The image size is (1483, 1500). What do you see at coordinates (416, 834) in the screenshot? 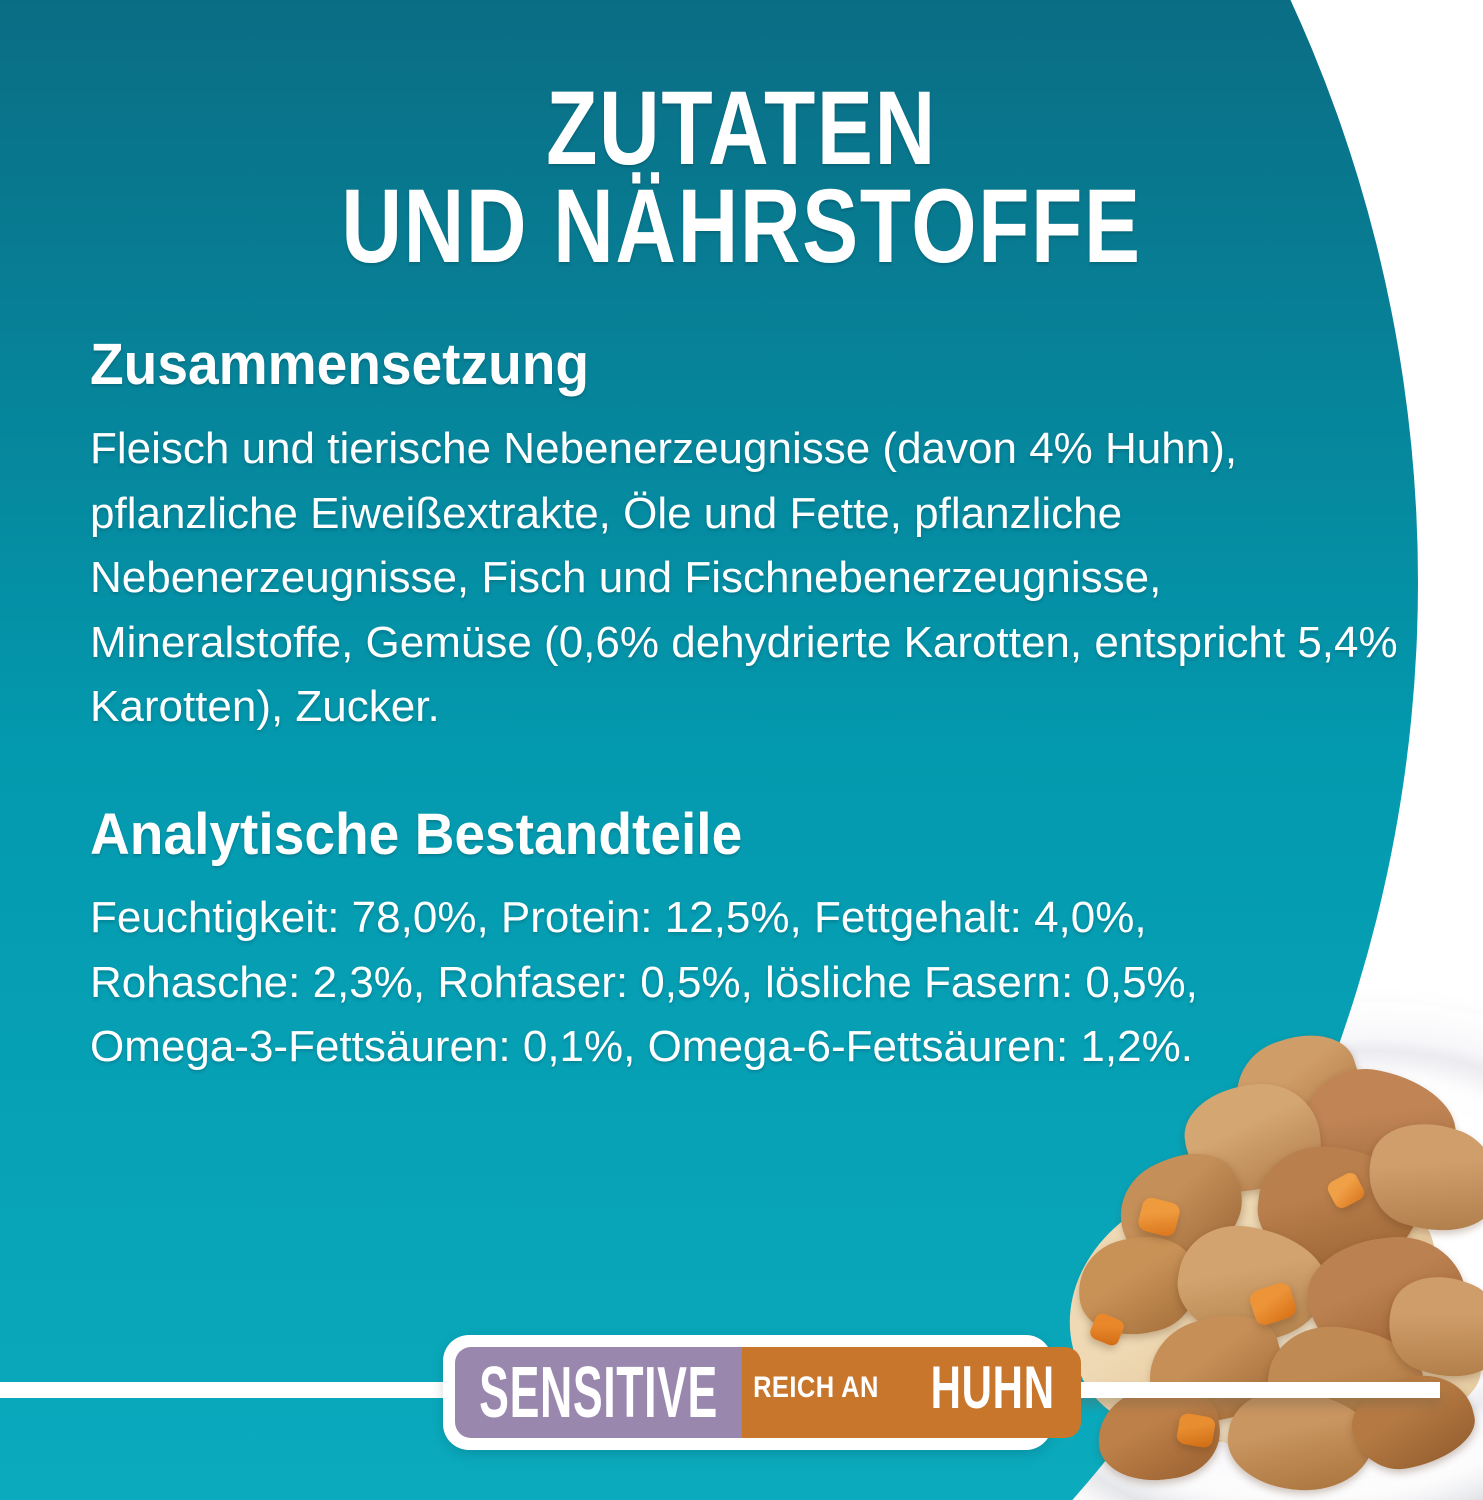
I see `analysis-heading: Analytische Bestandteile` at bounding box center [416, 834].